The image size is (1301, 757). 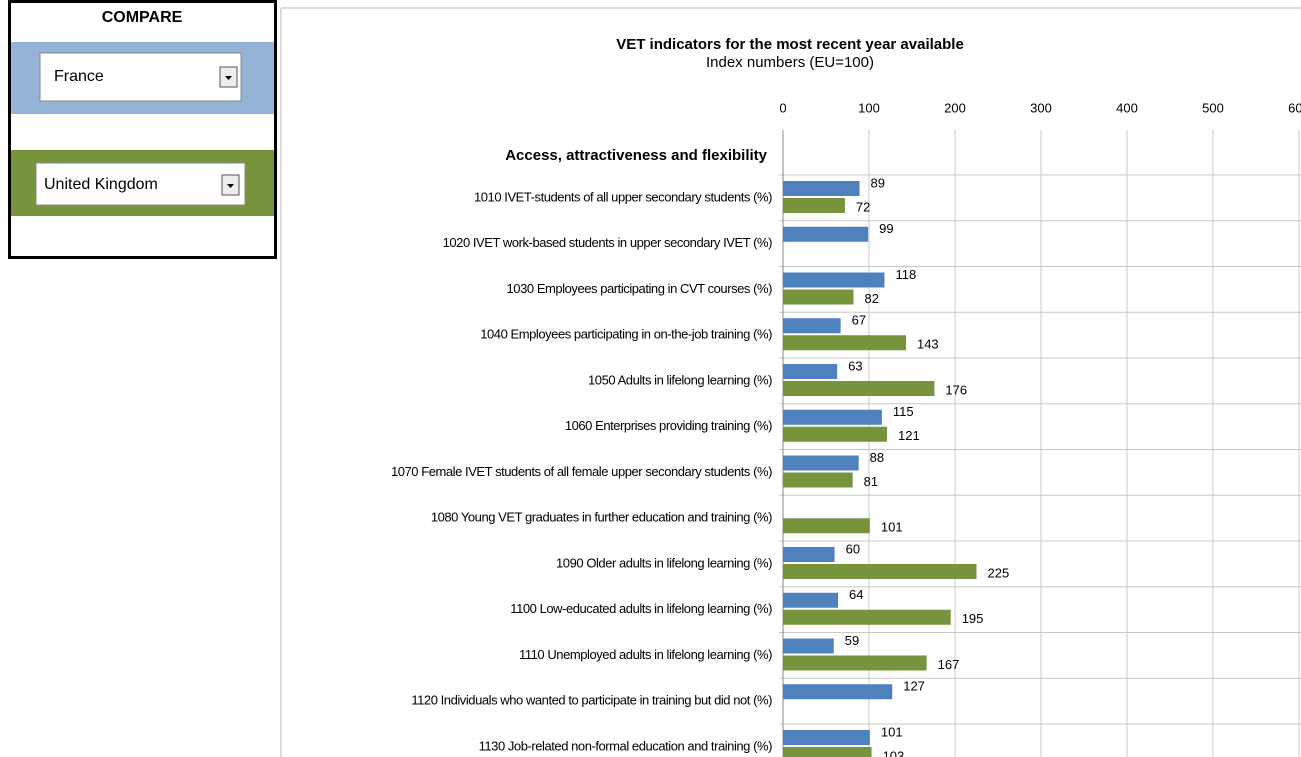 What do you see at coordinates (955, 107) in the screenshot?
I see `x-tick-label: 200` at bounding box center [955, 107].